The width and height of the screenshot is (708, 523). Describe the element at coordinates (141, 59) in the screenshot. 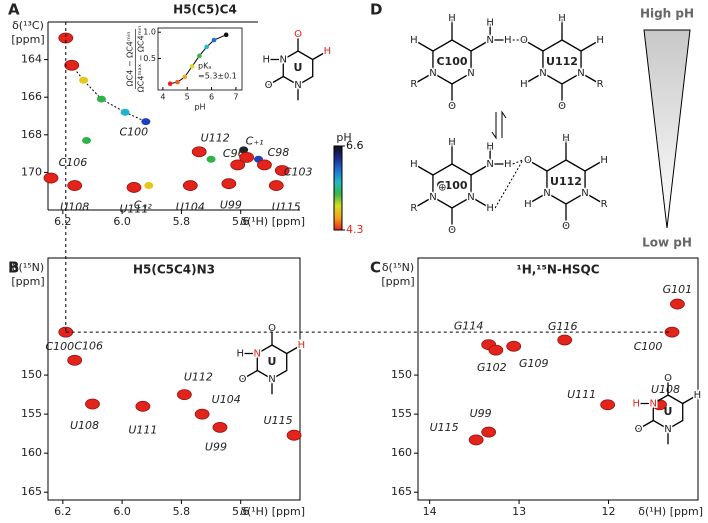

I see `y-axis-label: ΩC4ᵐᵃˣ − ΩC4ᵐⁱⁿ` at that location.